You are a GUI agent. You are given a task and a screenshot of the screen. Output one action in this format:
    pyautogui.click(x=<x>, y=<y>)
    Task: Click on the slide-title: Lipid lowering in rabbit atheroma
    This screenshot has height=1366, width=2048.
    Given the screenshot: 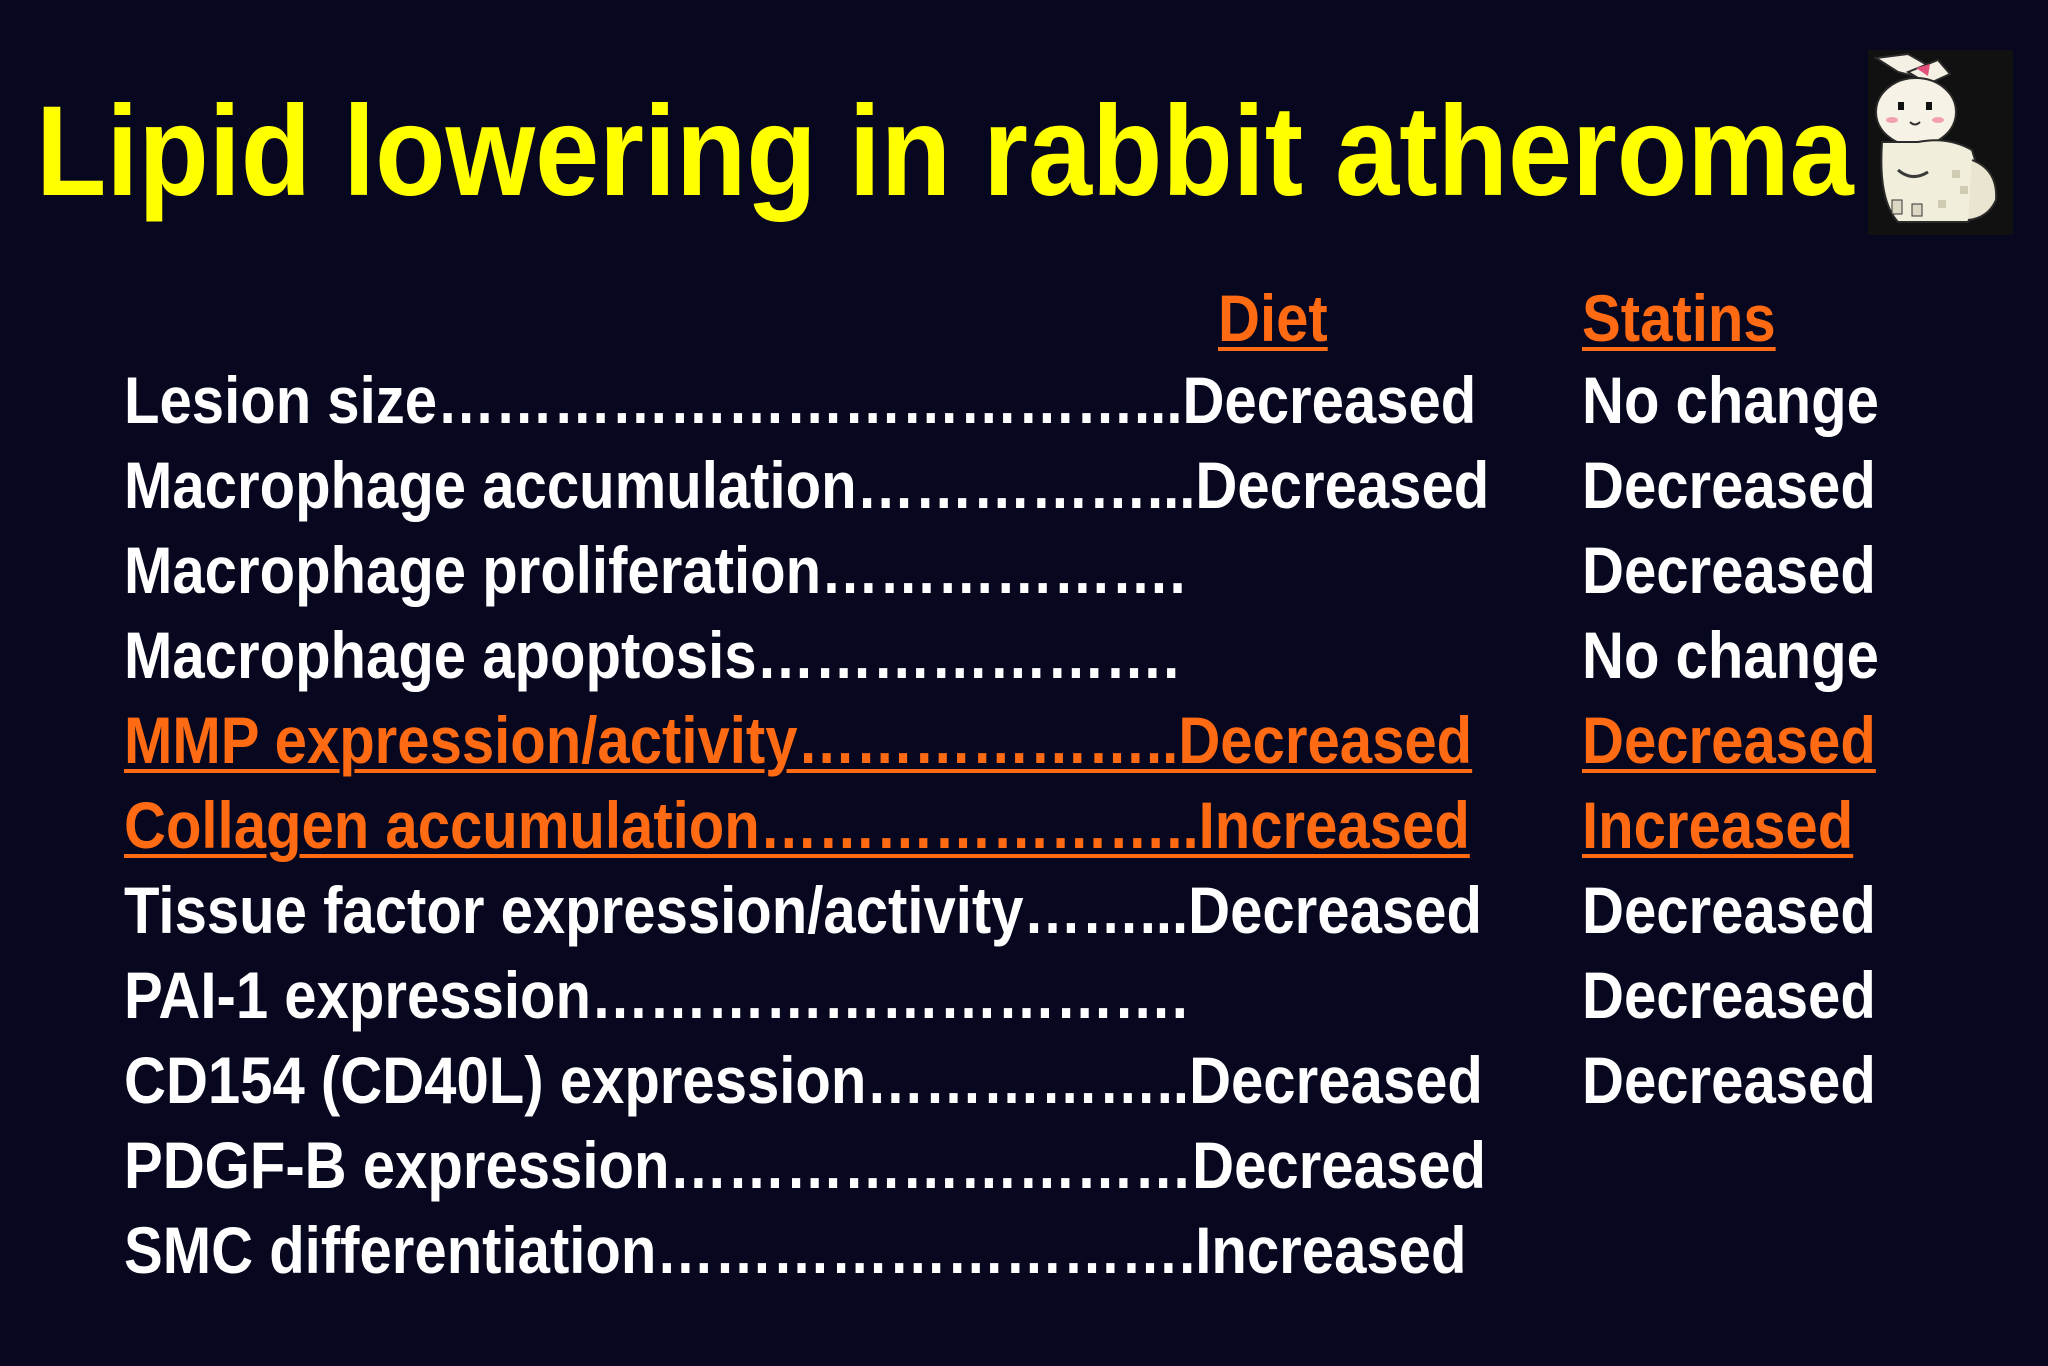 What is the action you would take?
    pyautogui.click(x=945, y=151)
    